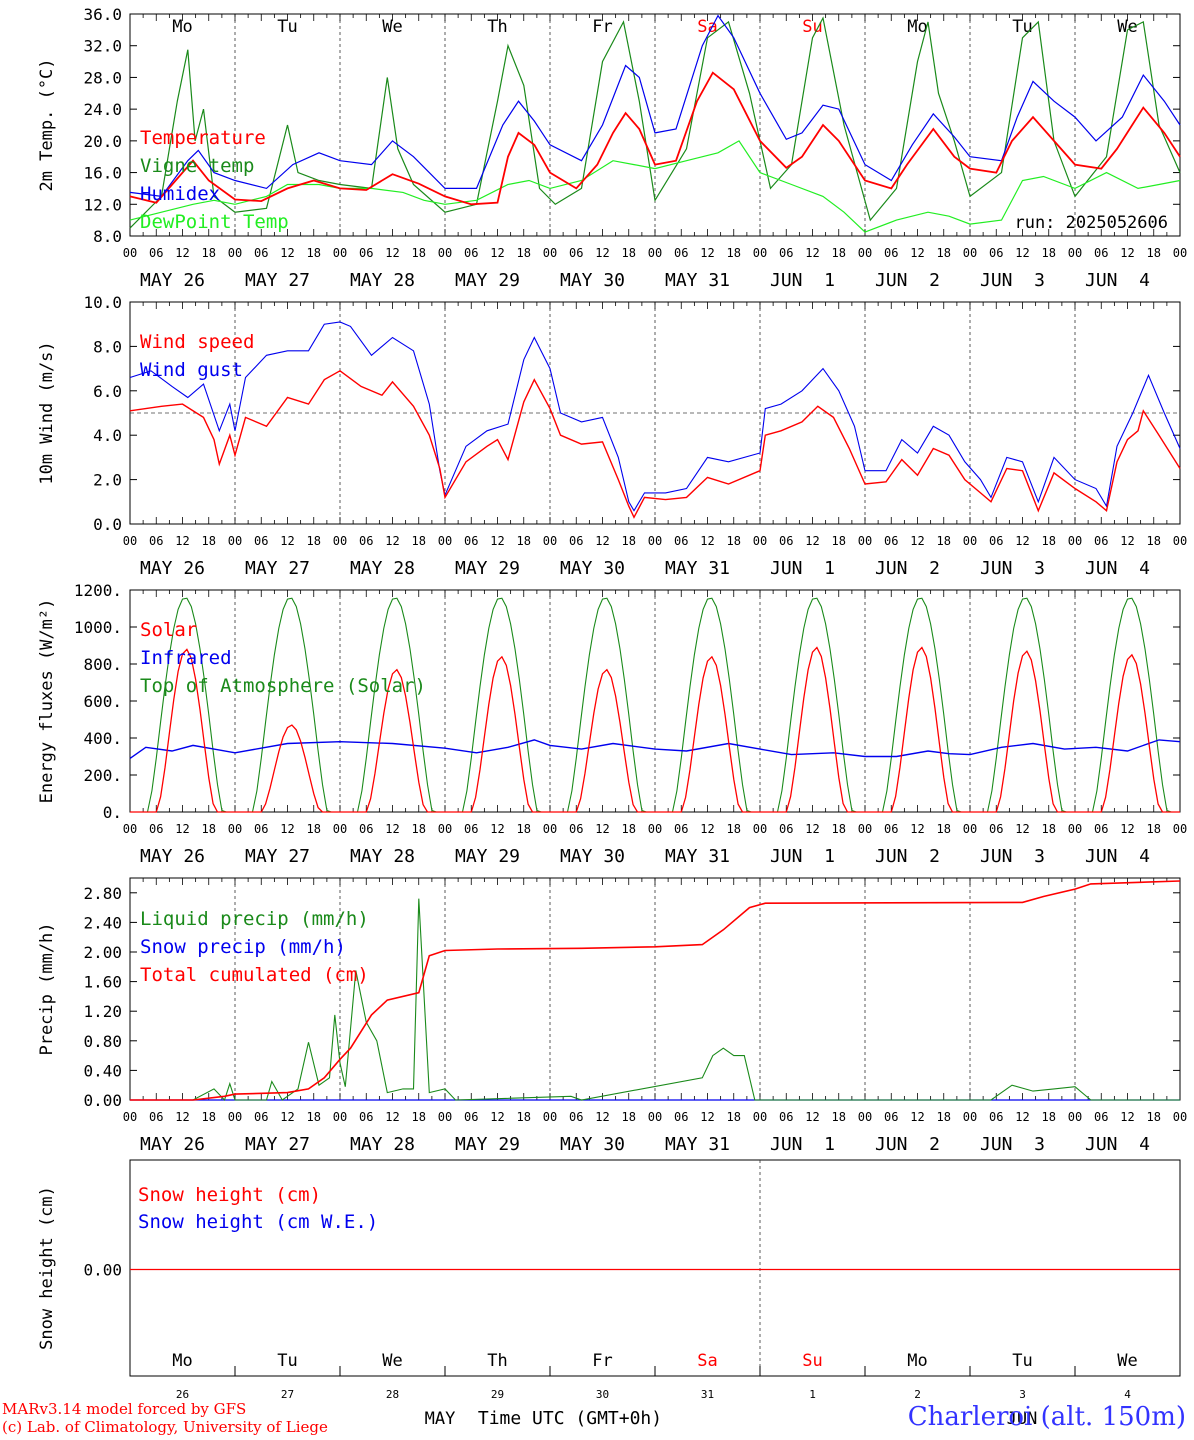 Image resolution: width=1194 pixels, height=1440 pixels. What do you see at coordinates (497, 1394) in the screenshot?
I see `day-number: 29` at bounding box center [497, 1394].